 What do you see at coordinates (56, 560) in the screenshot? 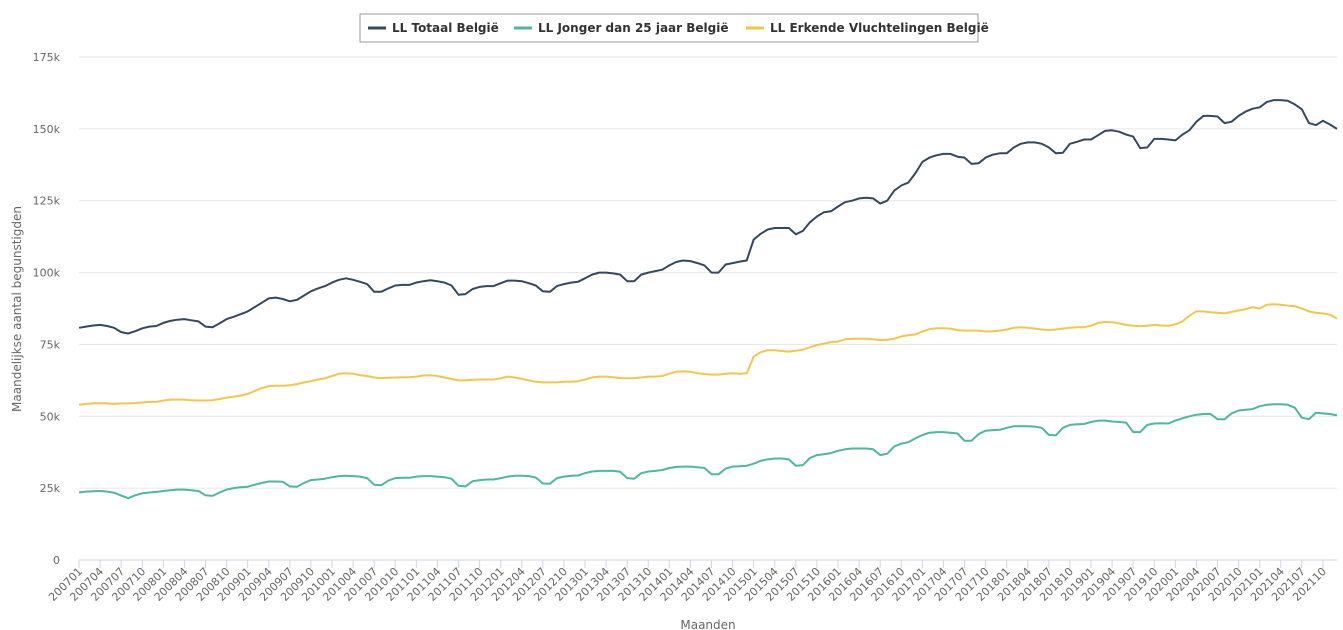
I see `y-tick-label: 0` at bounding box center [56, 560].